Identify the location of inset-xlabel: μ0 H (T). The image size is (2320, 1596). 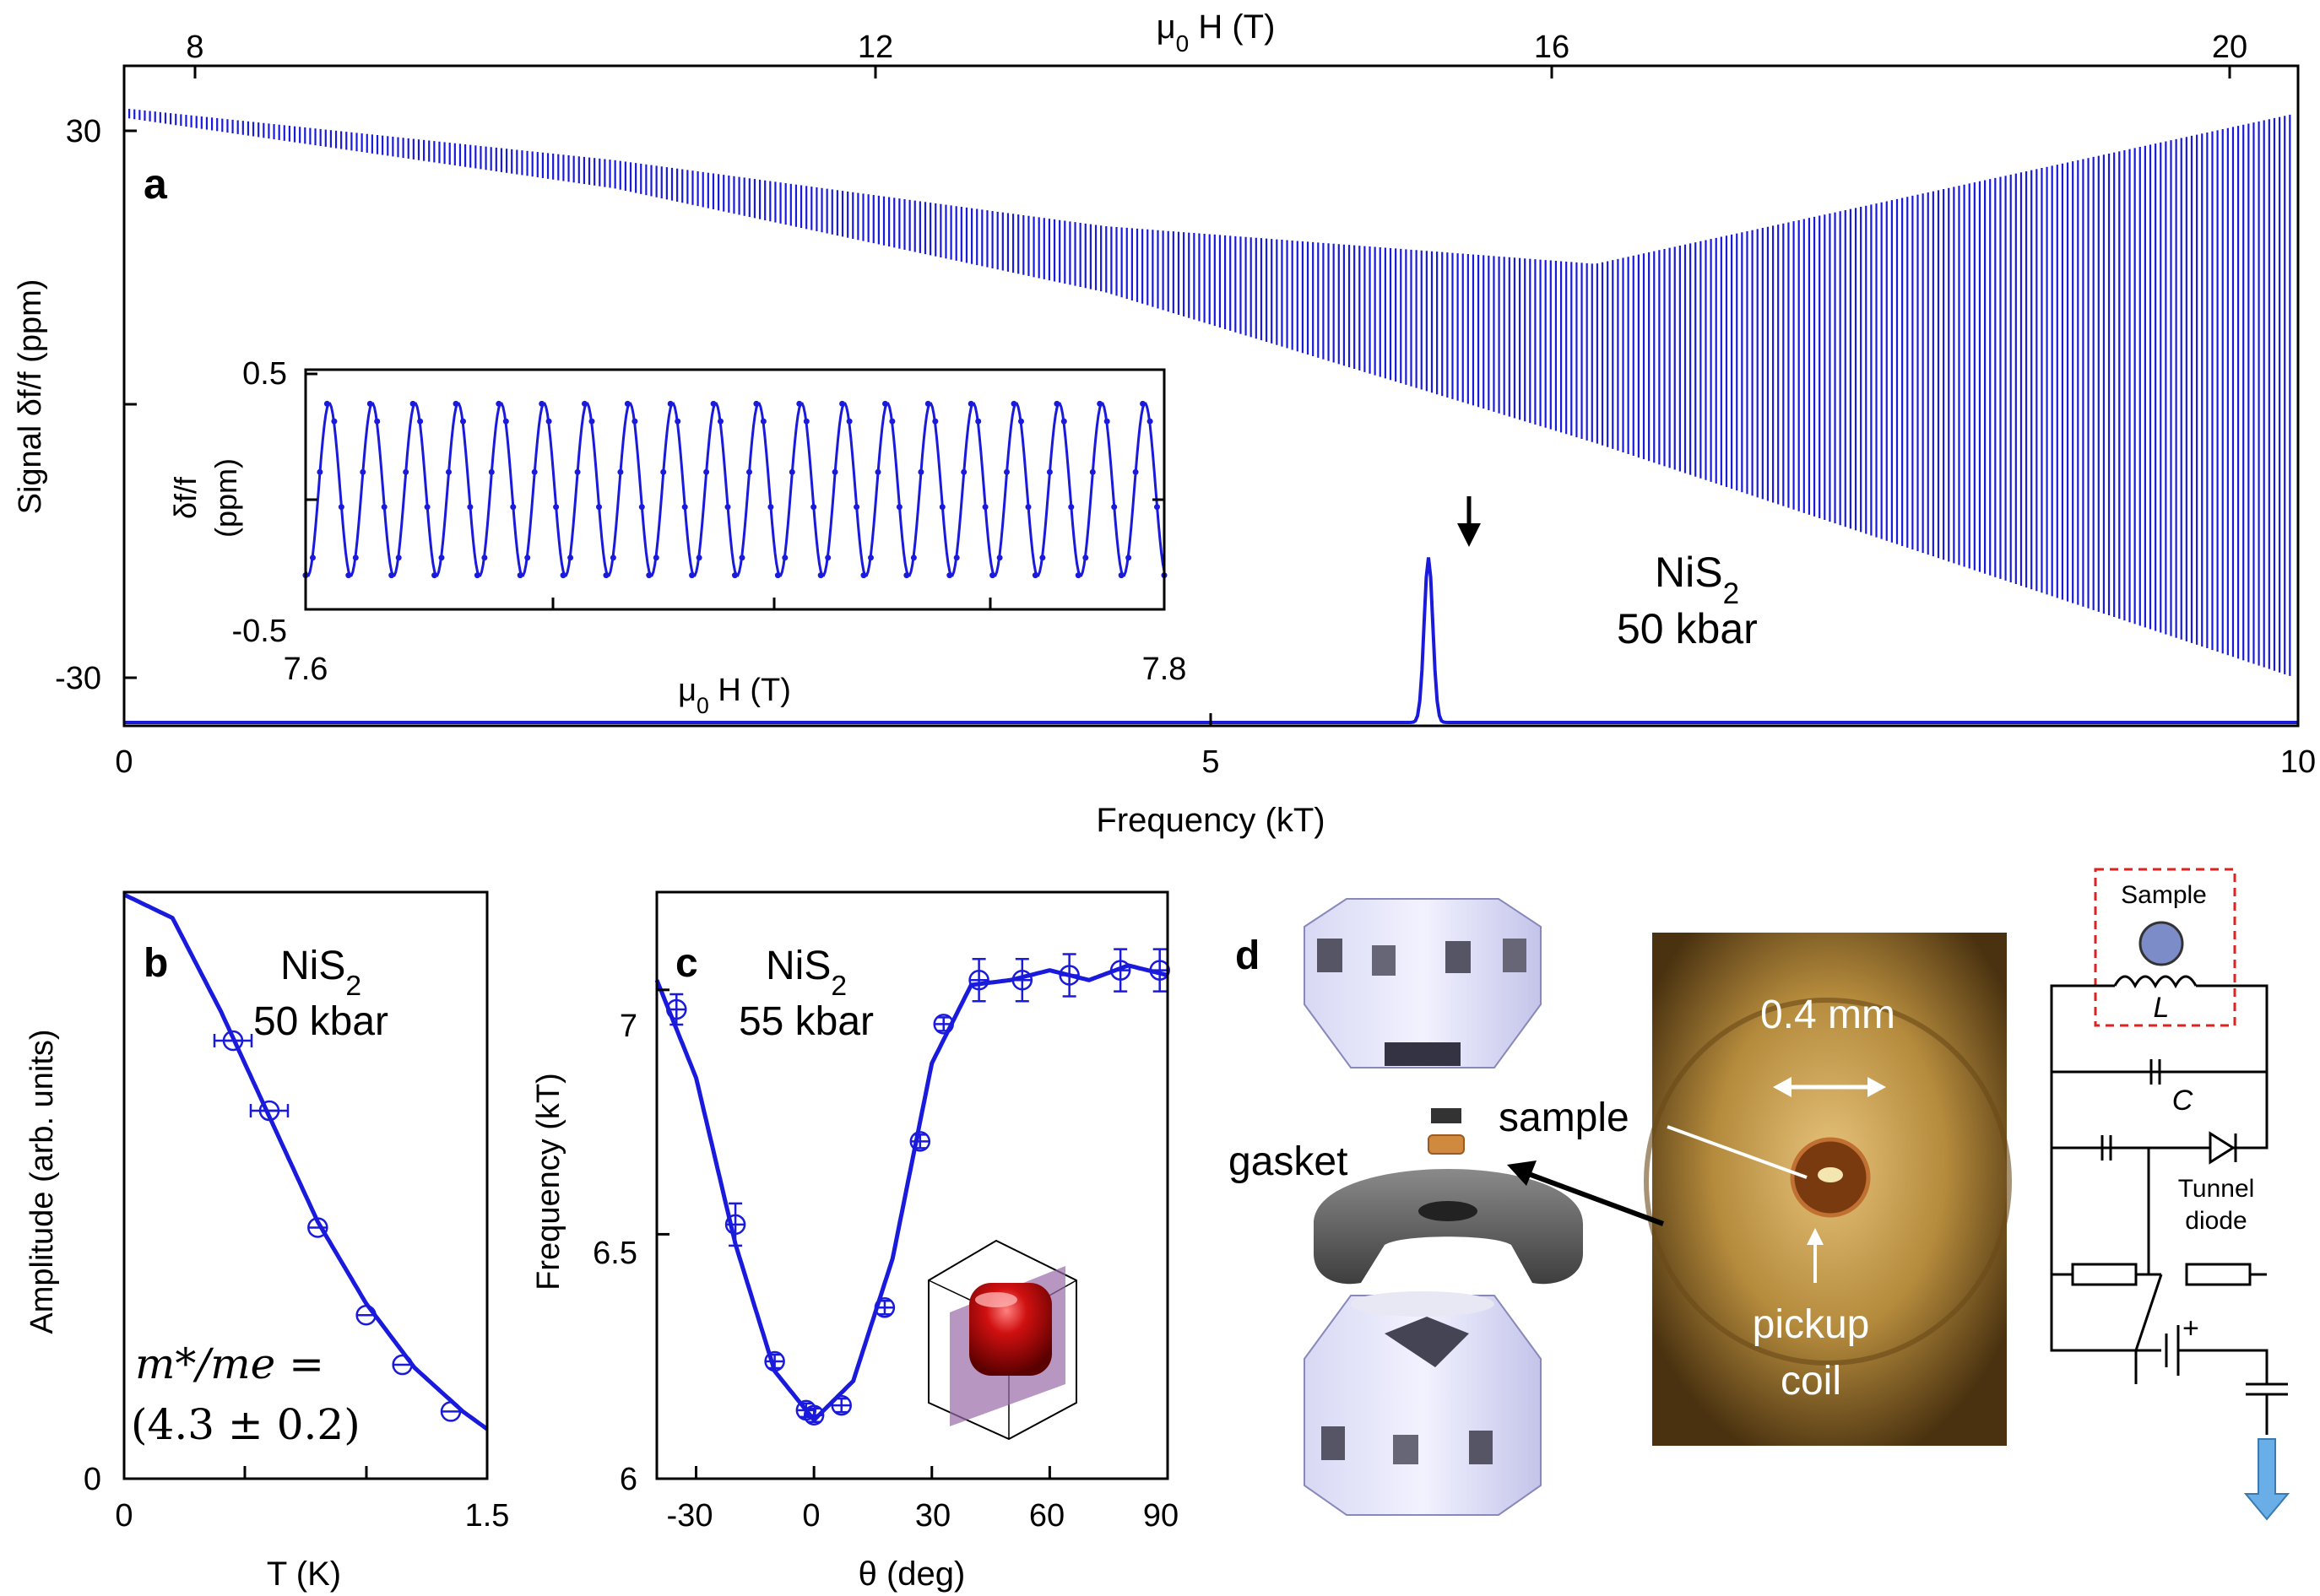
(734, 695).